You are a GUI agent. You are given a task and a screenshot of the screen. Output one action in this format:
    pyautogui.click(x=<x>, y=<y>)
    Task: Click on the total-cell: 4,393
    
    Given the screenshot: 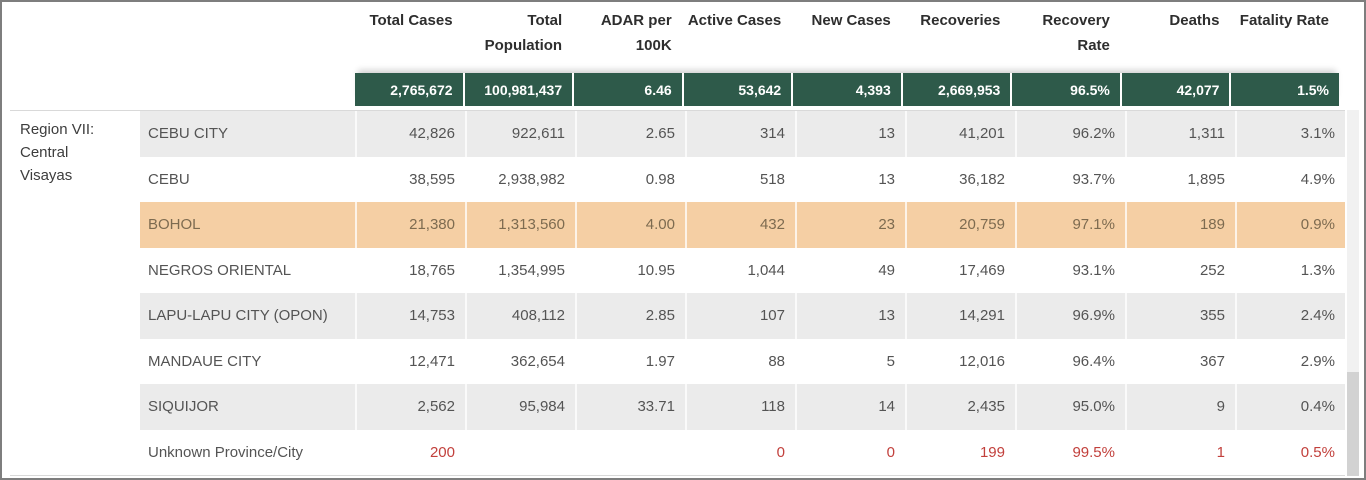 What is the action you would take?
    pyautogui.click(x=847, y=89)
    